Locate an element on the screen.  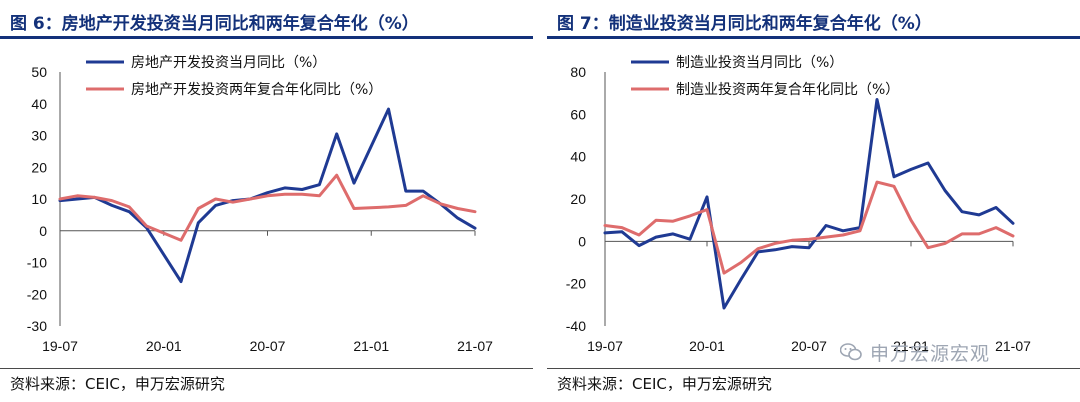
watermark: 申万宏源宏观 is located at coordinates (915, 352).